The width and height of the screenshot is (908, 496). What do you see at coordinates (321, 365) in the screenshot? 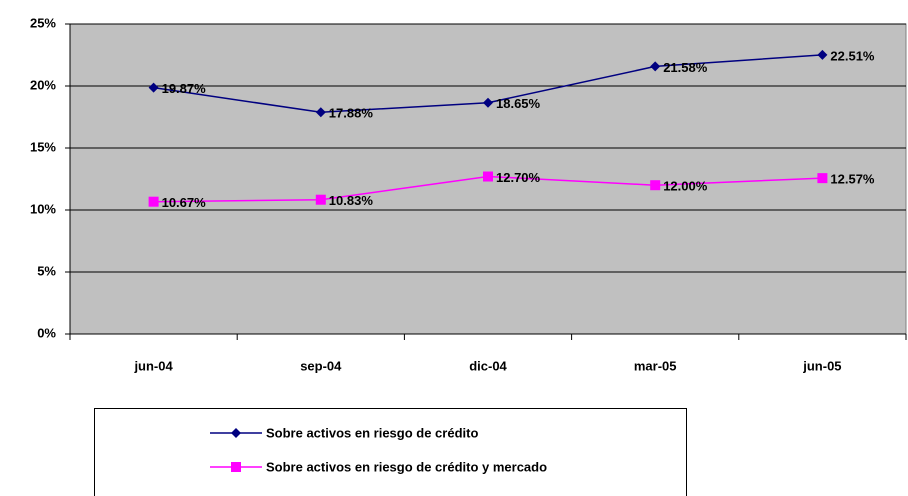
I see `x-tick-label: sep-04` at bounding box center [321, 365].